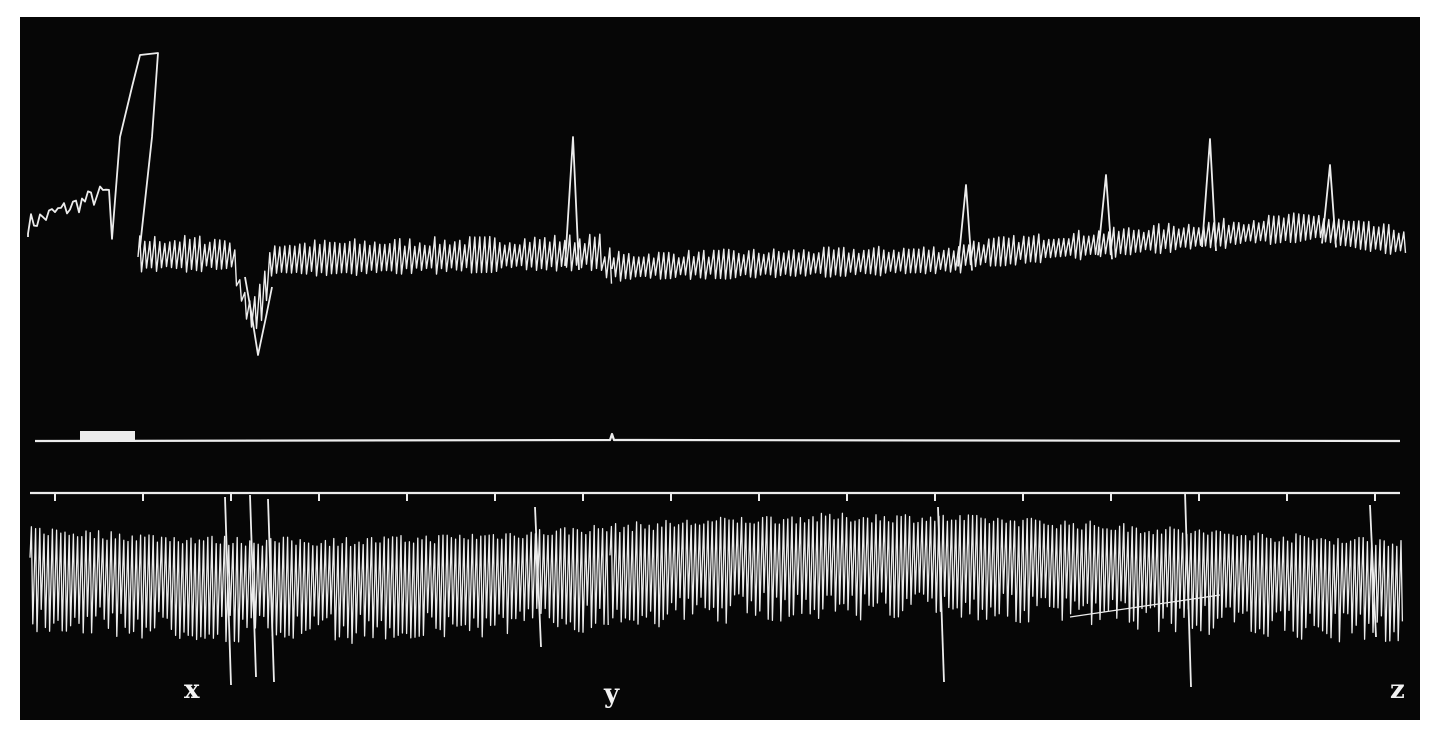 This screenshot has height=754, width=1440. What do you see at coordinates (1009, 247) in the screenshot?
I see `upper-trace-segment-b` at bounding box center [1009, 247].